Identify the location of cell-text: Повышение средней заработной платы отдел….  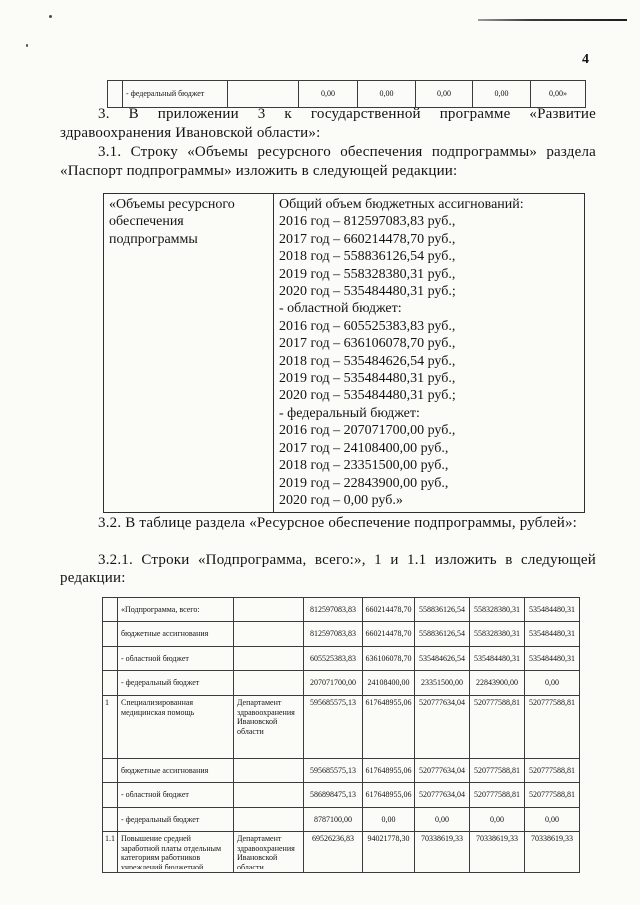
(171, 851).